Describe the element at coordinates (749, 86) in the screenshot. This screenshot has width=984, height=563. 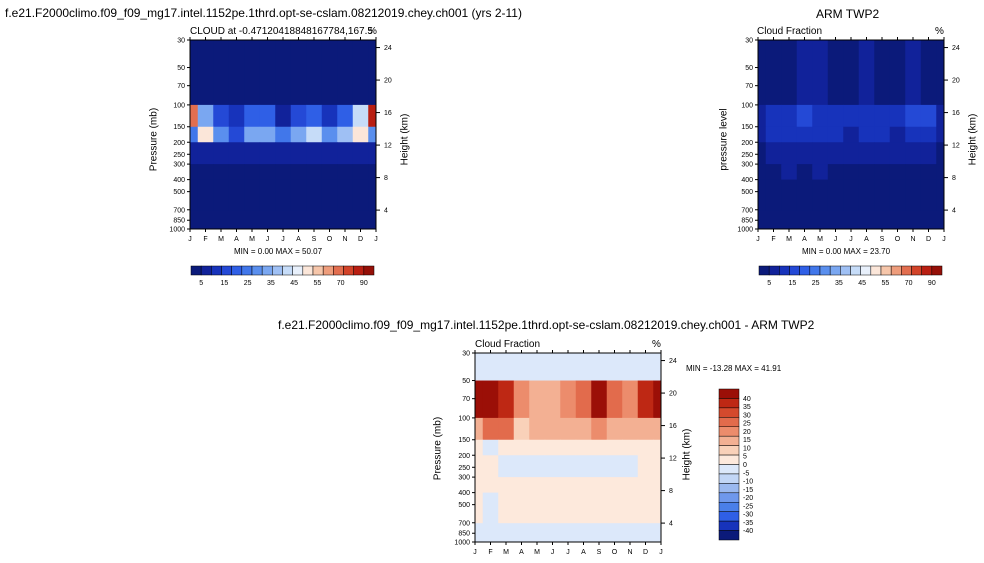
I see `y-tick-label: 70` at that location.